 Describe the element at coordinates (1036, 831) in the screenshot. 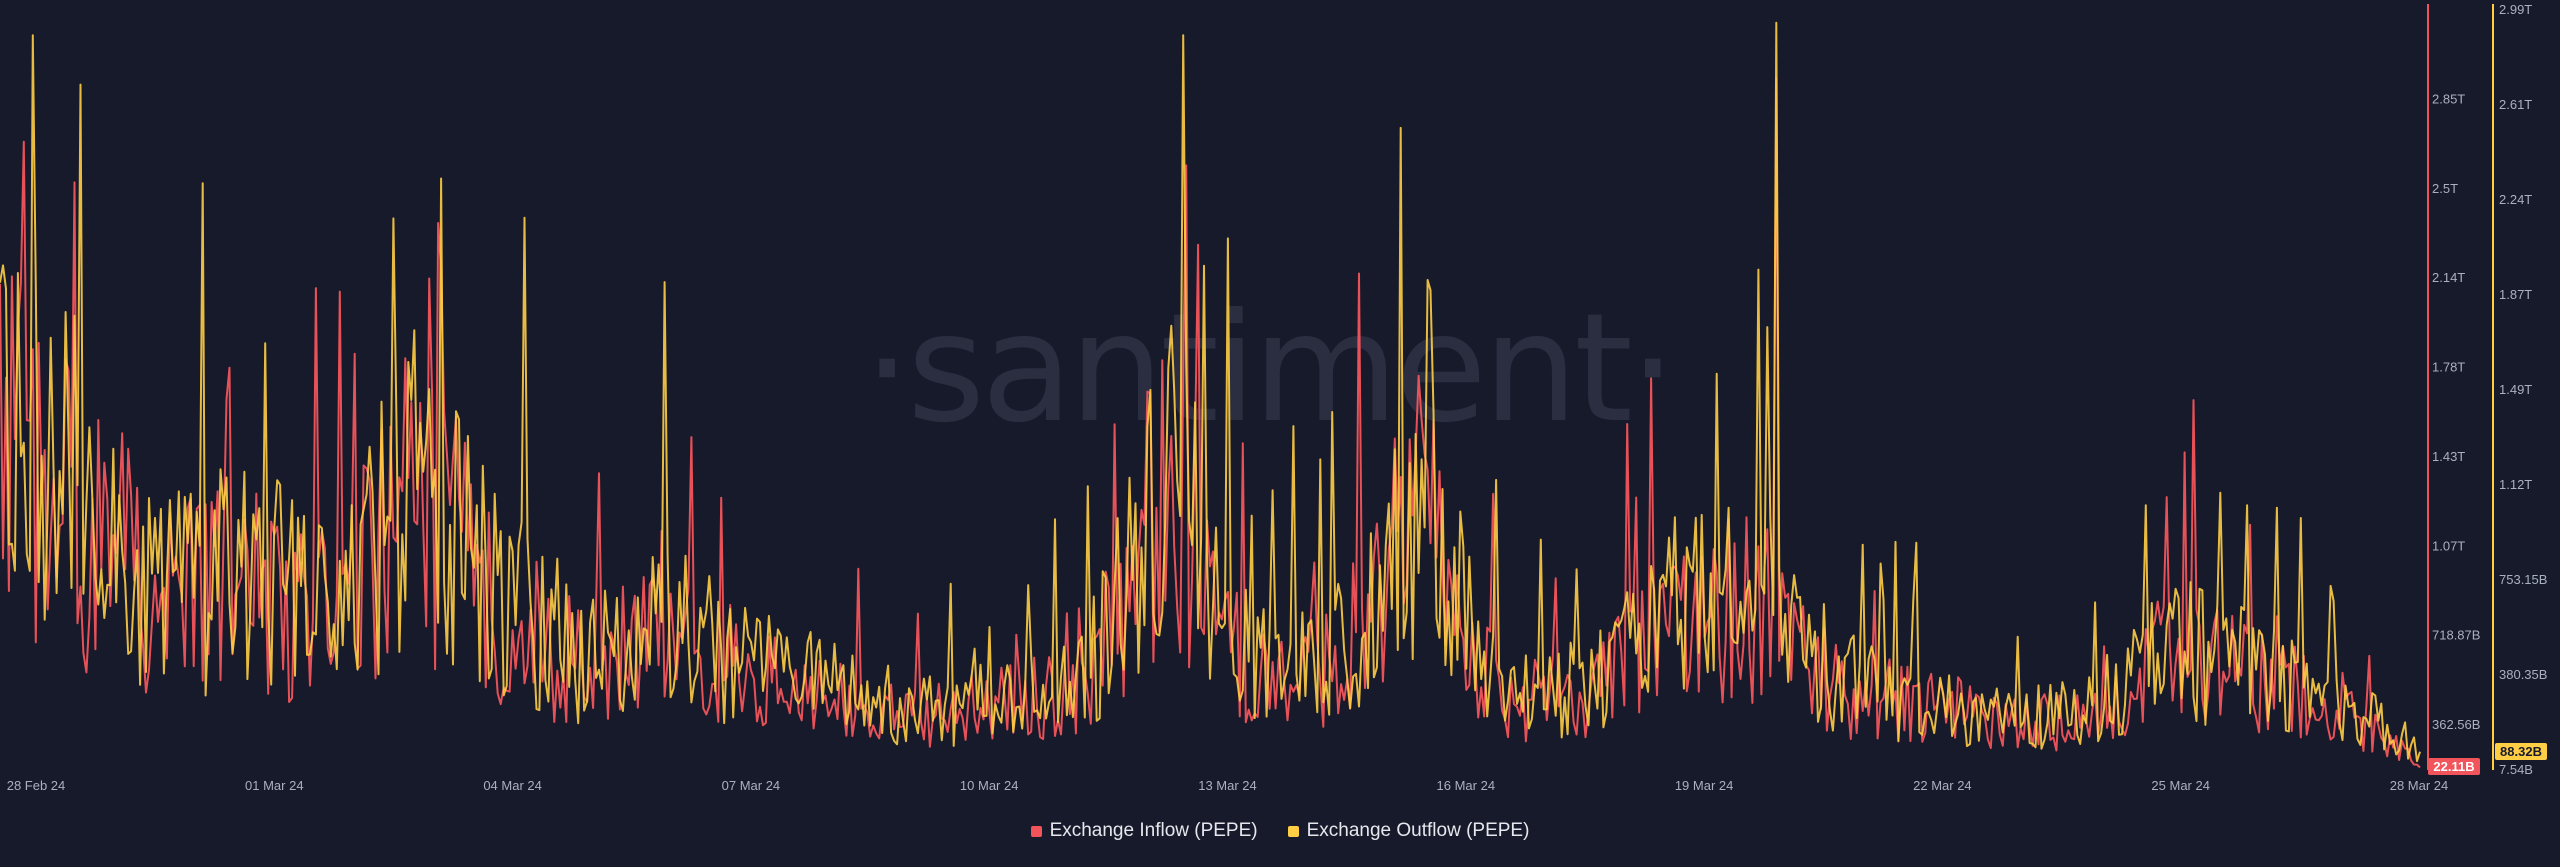

I see `inflow-swatch-icon` at that location.